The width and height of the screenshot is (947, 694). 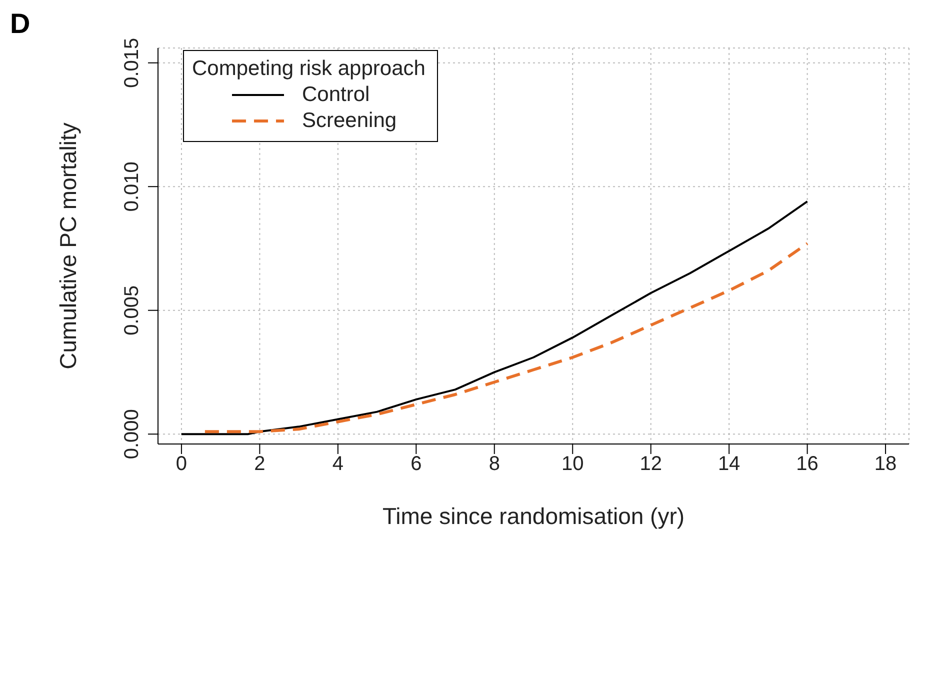 What do you see at coordinates (20, 24) in the screenshot?
I see `chart-title: D` at bounding box center [20, 24].